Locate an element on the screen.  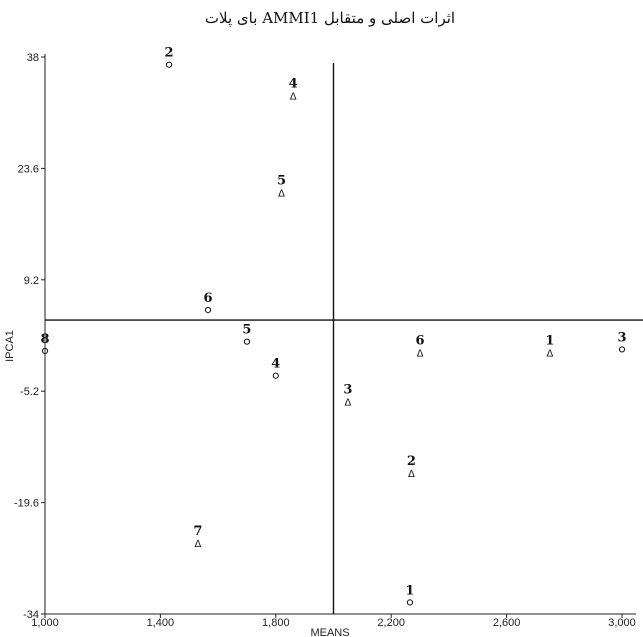
x-tick-label: 2,600 is located at coordinates (507, 623).